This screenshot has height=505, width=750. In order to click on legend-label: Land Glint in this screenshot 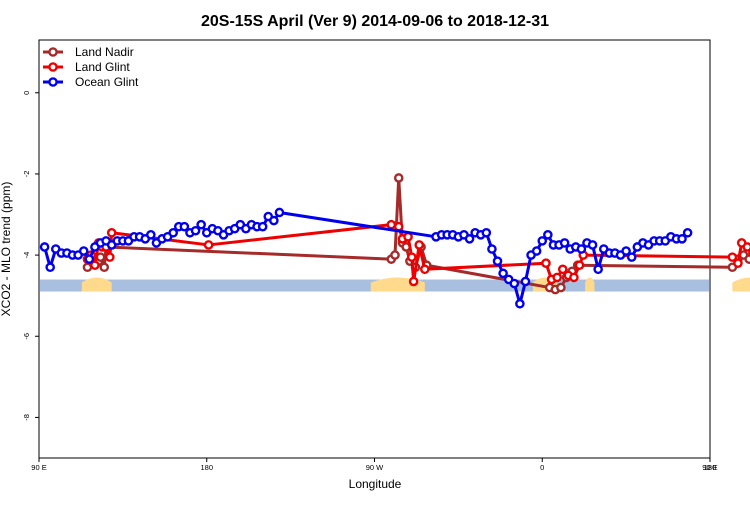, I will do `click(102, 67)`.